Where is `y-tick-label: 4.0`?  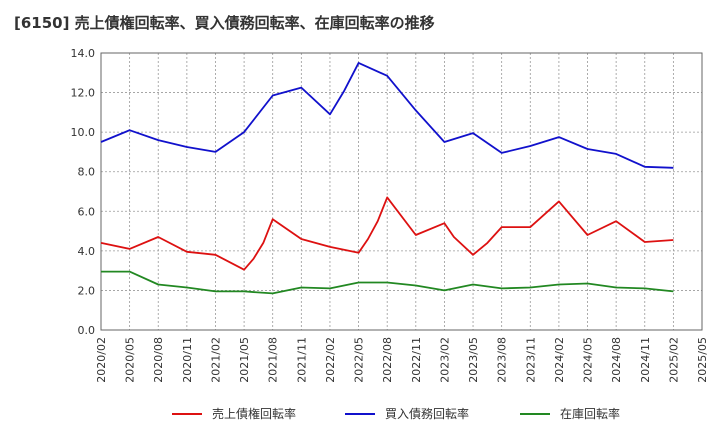 y-tick-label: 4.0 is located at coordinates (87, 251).